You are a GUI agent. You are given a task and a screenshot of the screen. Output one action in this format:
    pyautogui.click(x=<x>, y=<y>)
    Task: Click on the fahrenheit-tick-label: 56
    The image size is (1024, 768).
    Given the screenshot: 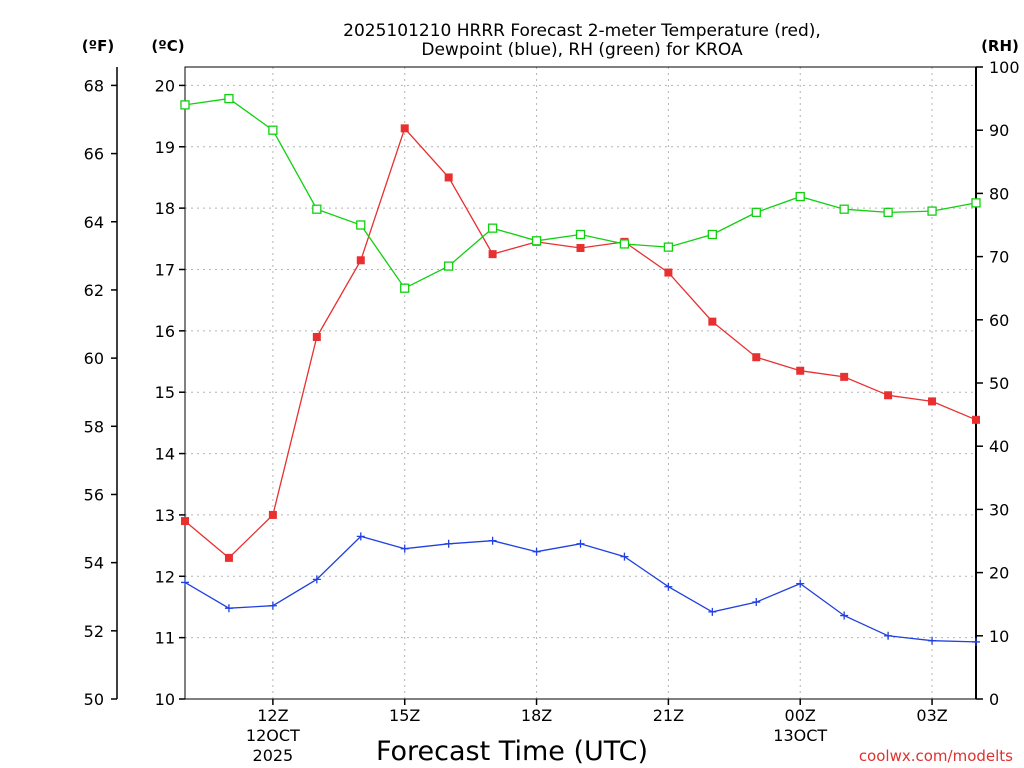 What is the action you would take?
    pyautogui.click(x=94, y=494)
    